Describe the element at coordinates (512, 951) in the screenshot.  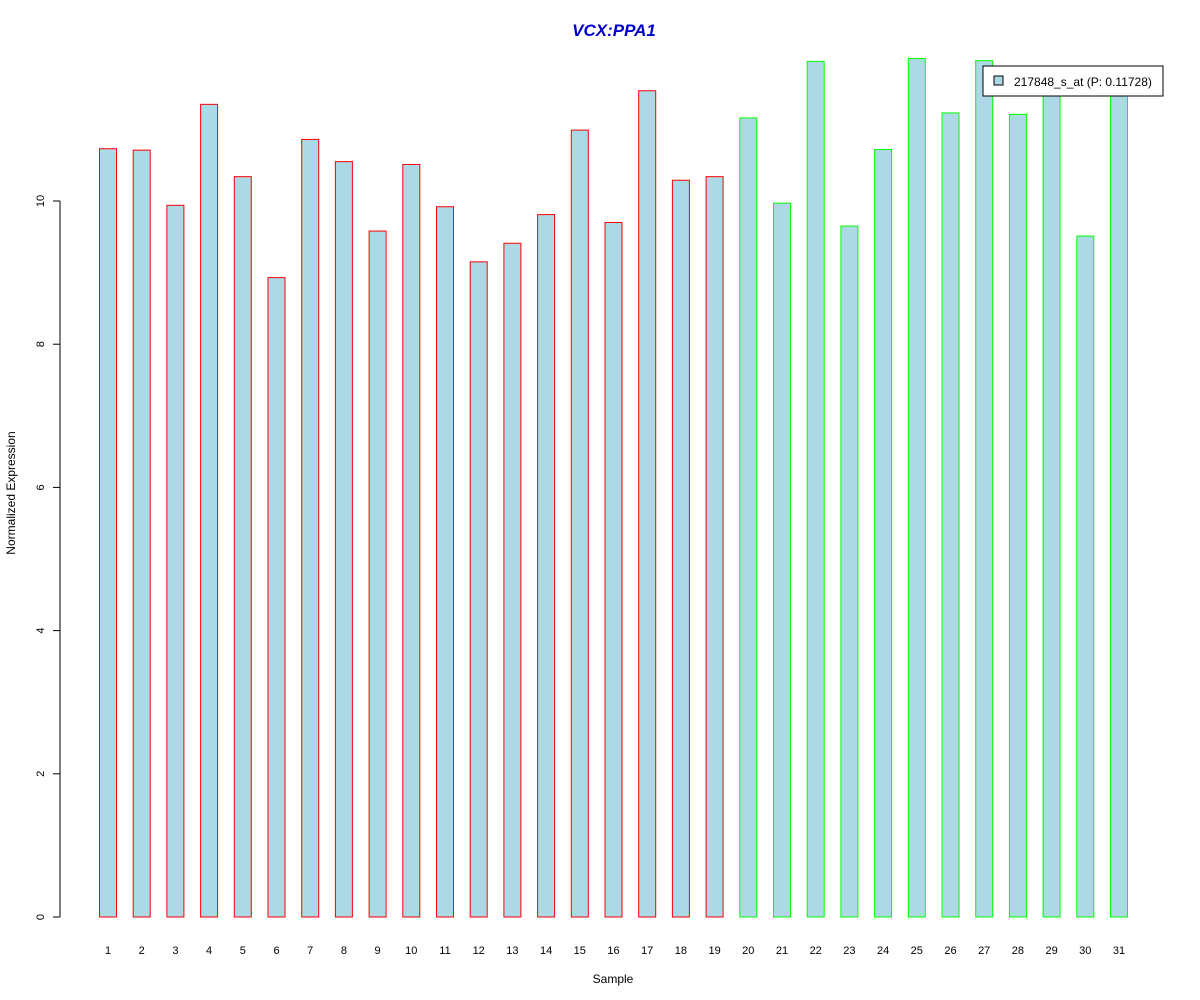
I see `x-tick-label: 13` at that location.